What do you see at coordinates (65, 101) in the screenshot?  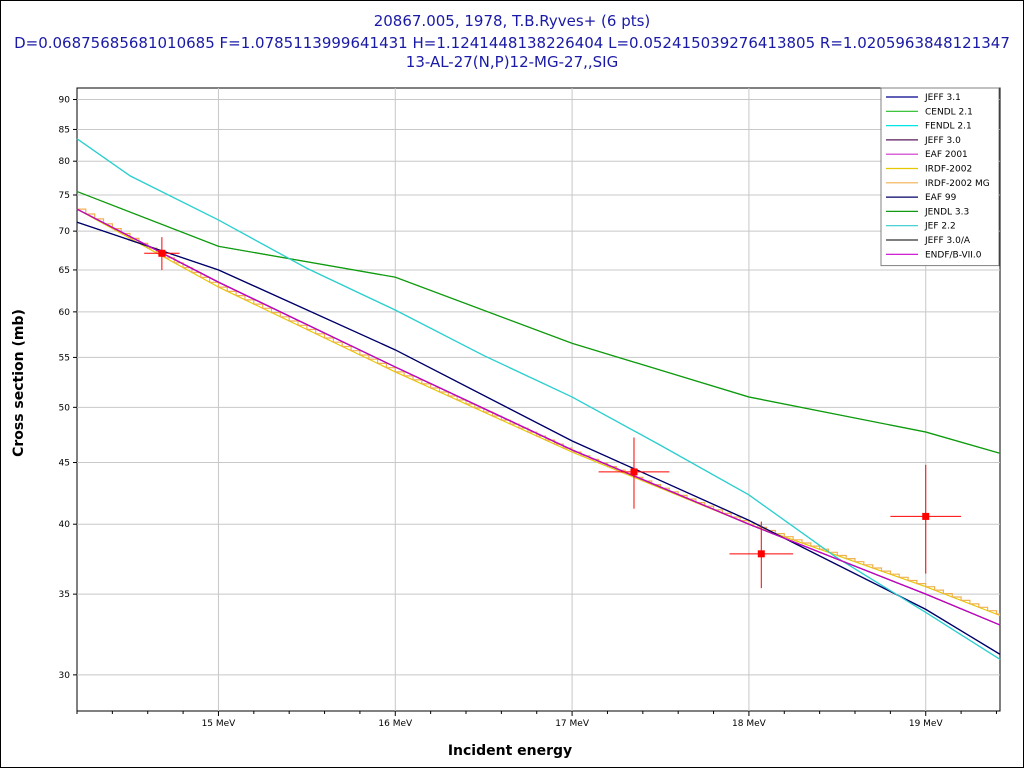 I see `y-tick-label: 90` at bounding box center [65, 101].